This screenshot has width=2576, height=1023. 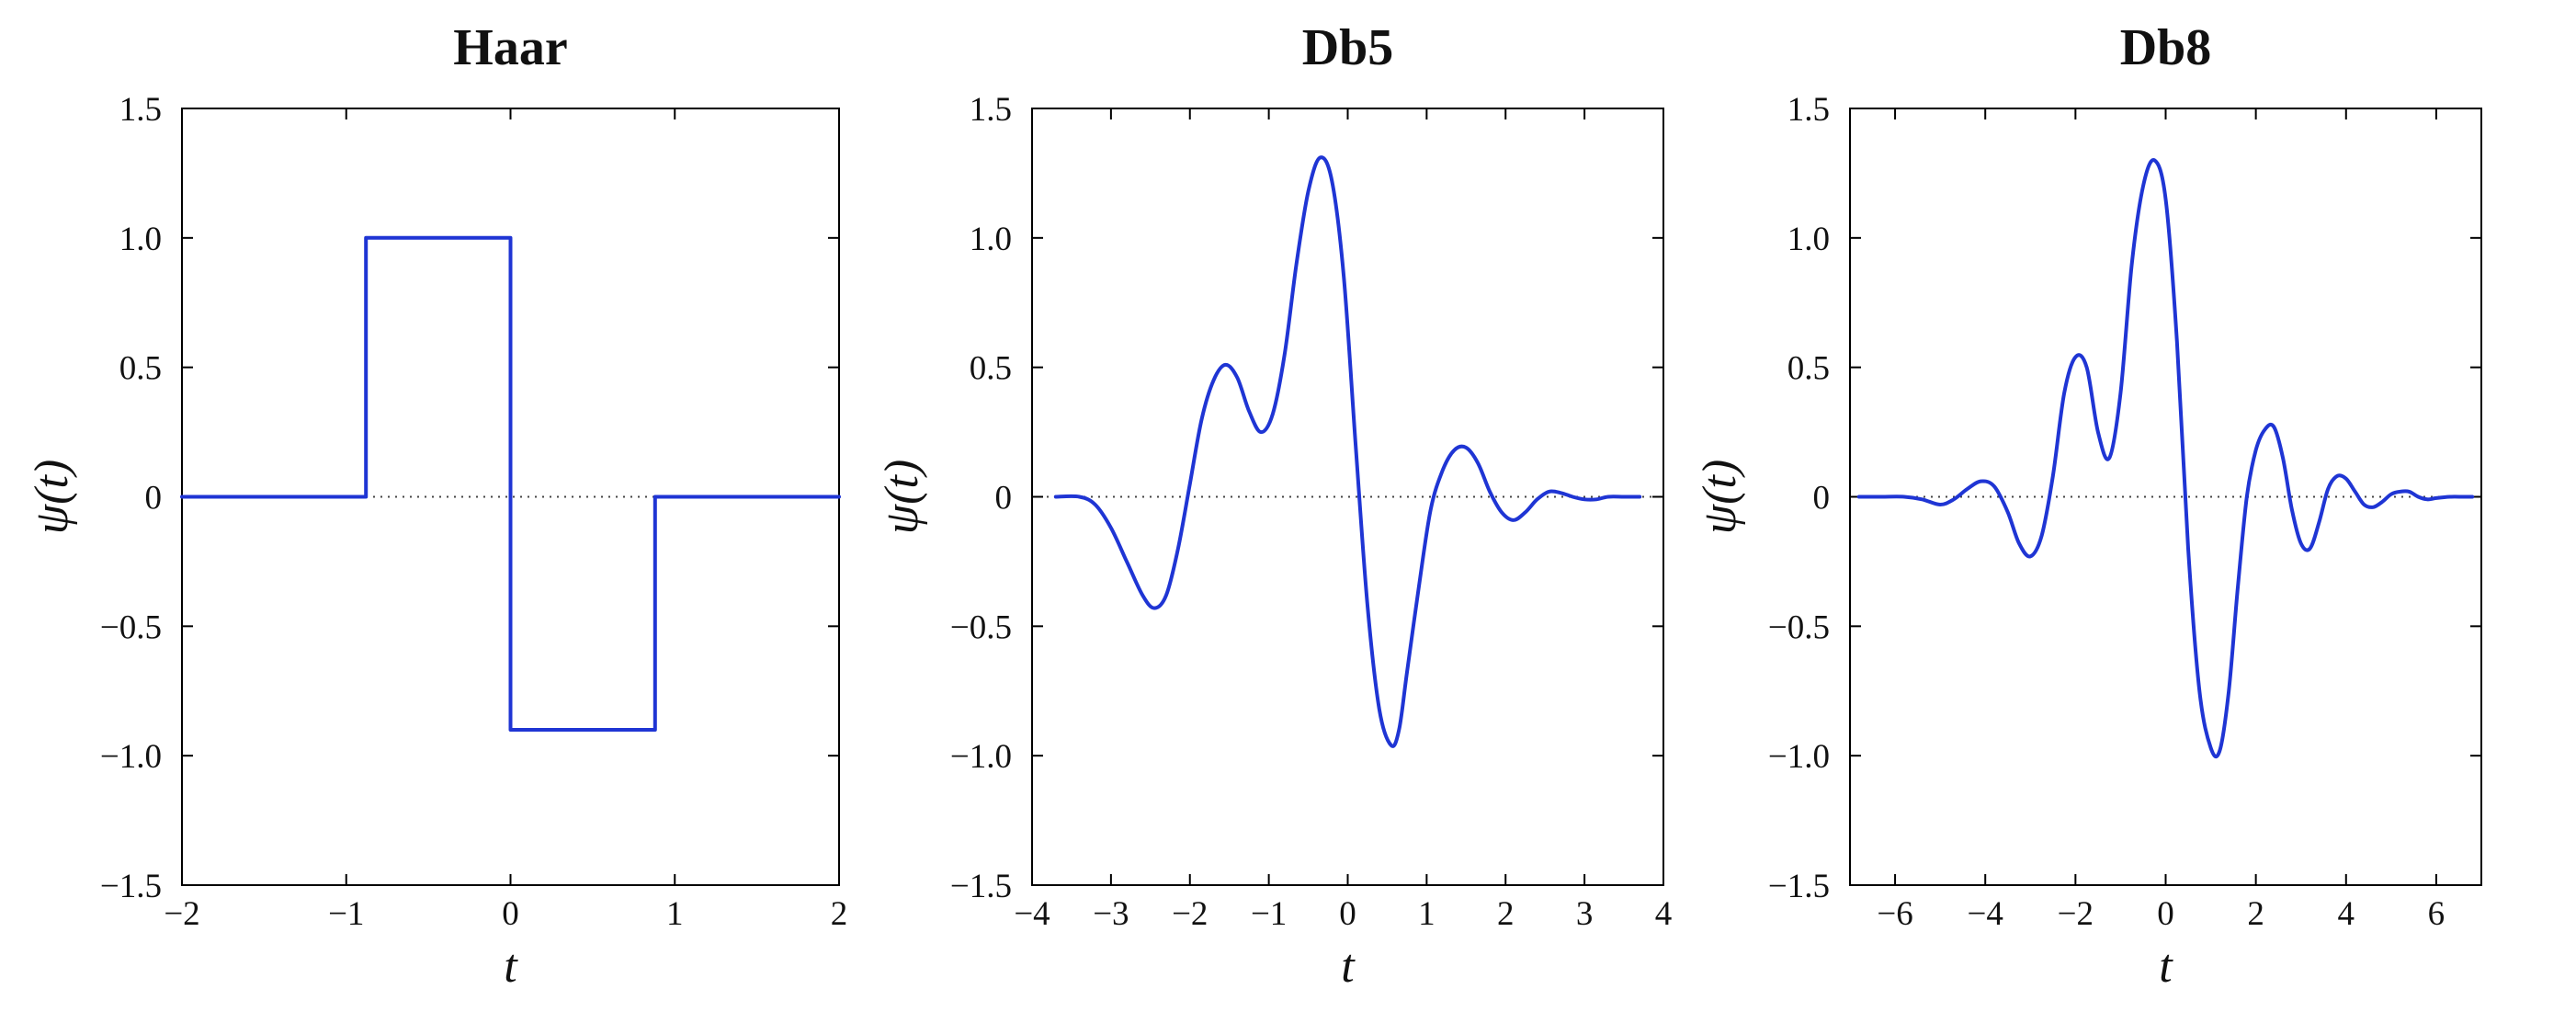 I want to click on x-tick-label: 6, so click(x=2436, y=914).